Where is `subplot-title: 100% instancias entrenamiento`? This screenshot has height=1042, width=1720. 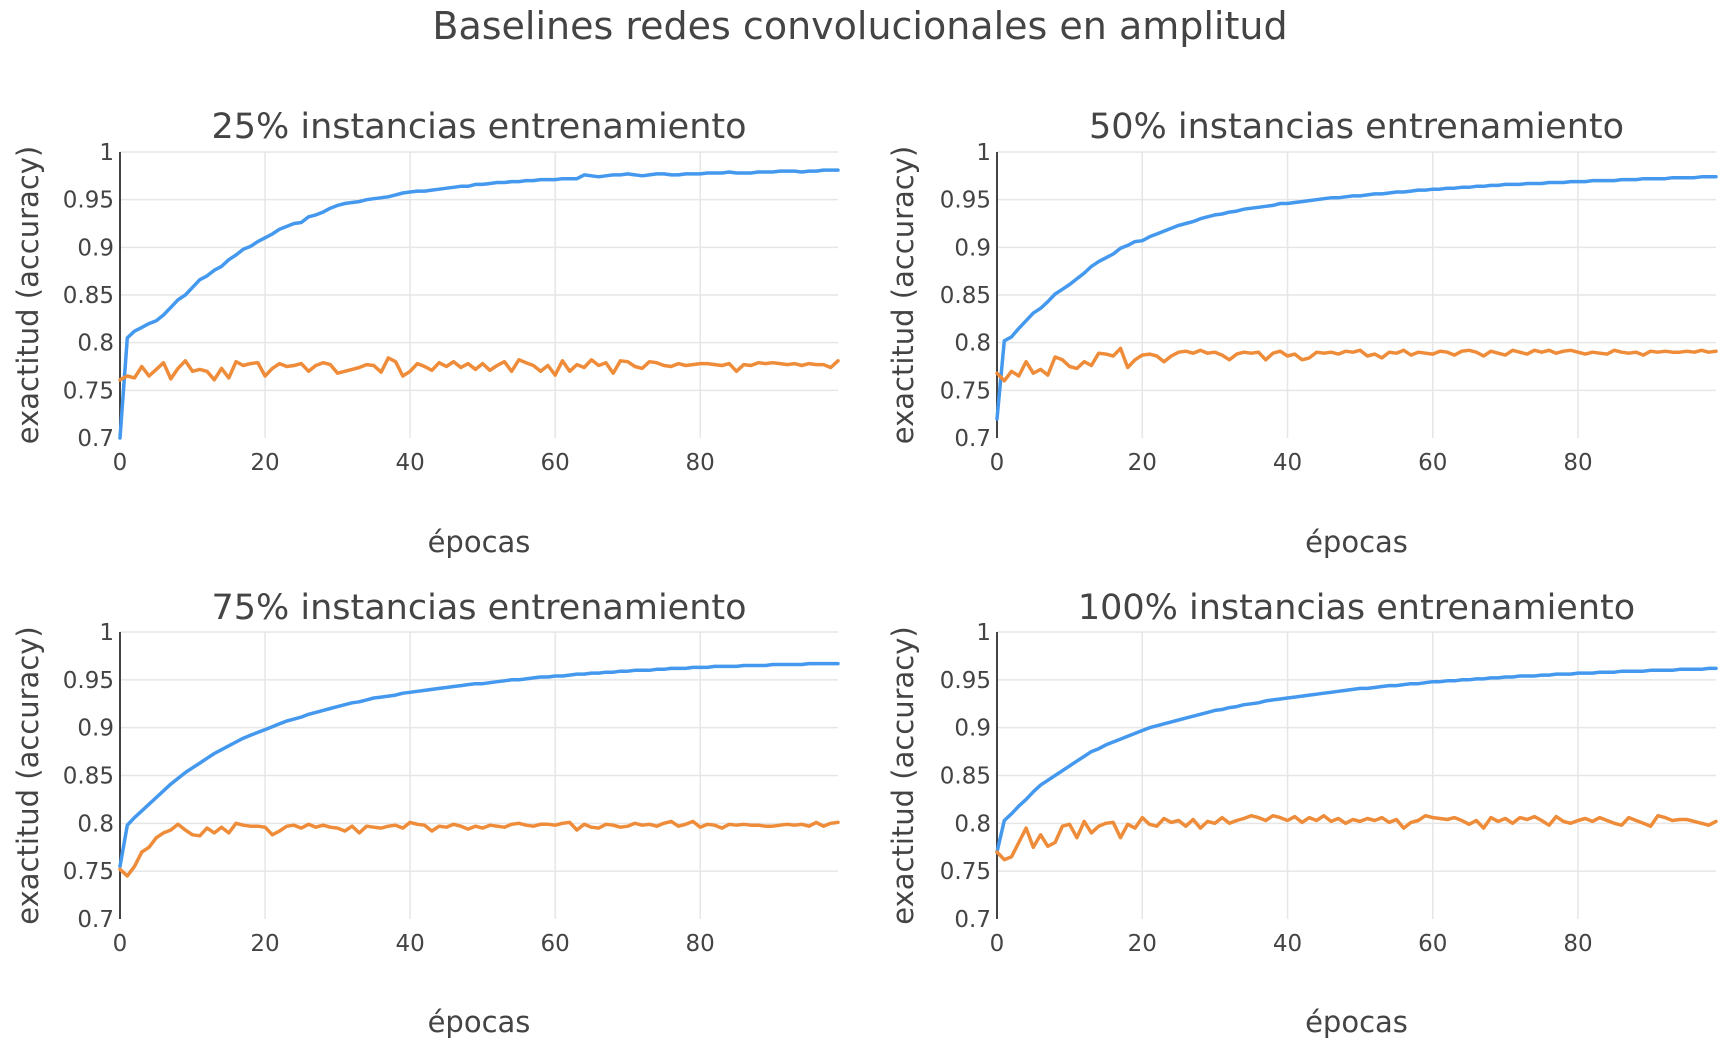
subplot-title: 100% instancias entrenamiento is located at coordinates (1356, 608).